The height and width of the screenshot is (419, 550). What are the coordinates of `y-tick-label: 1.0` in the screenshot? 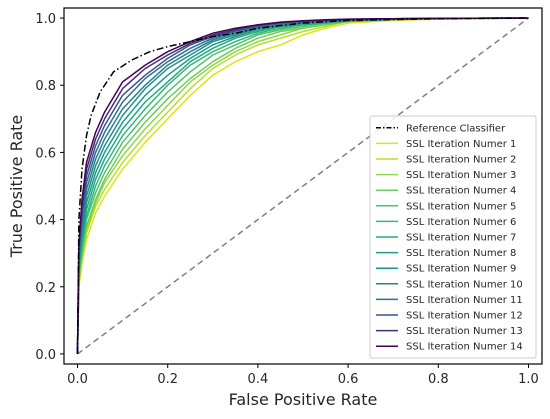 It's located at (45, 19).